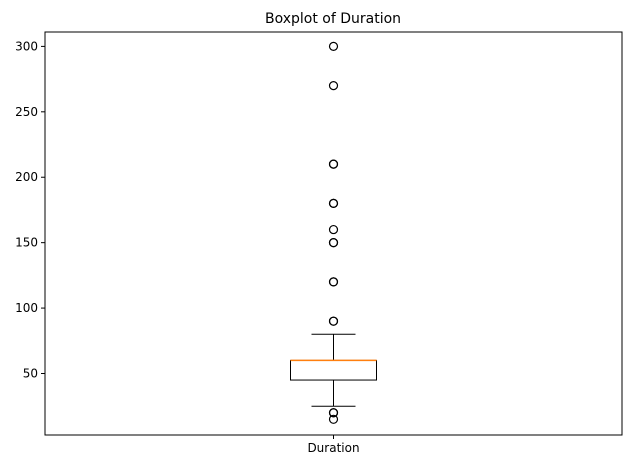  I want to click on x-axis: Duration, so click(333, 445).